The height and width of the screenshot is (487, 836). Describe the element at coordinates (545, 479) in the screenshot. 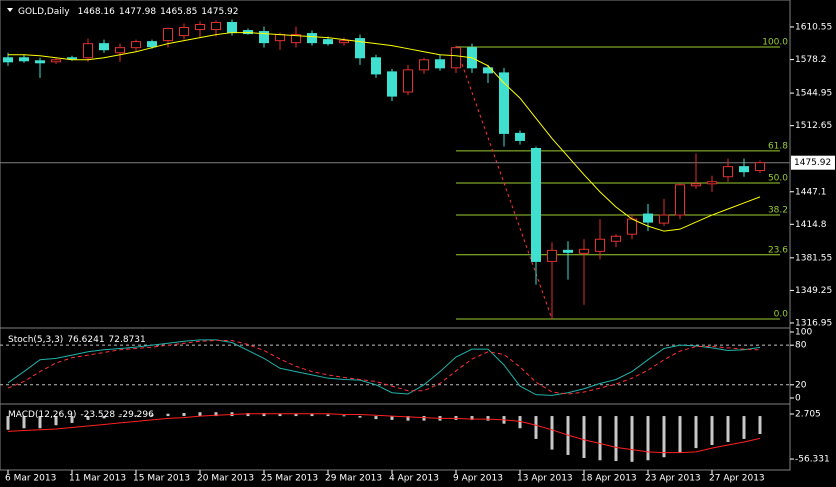

I see `x-tick-label: 13 Apr 2013` at that location.